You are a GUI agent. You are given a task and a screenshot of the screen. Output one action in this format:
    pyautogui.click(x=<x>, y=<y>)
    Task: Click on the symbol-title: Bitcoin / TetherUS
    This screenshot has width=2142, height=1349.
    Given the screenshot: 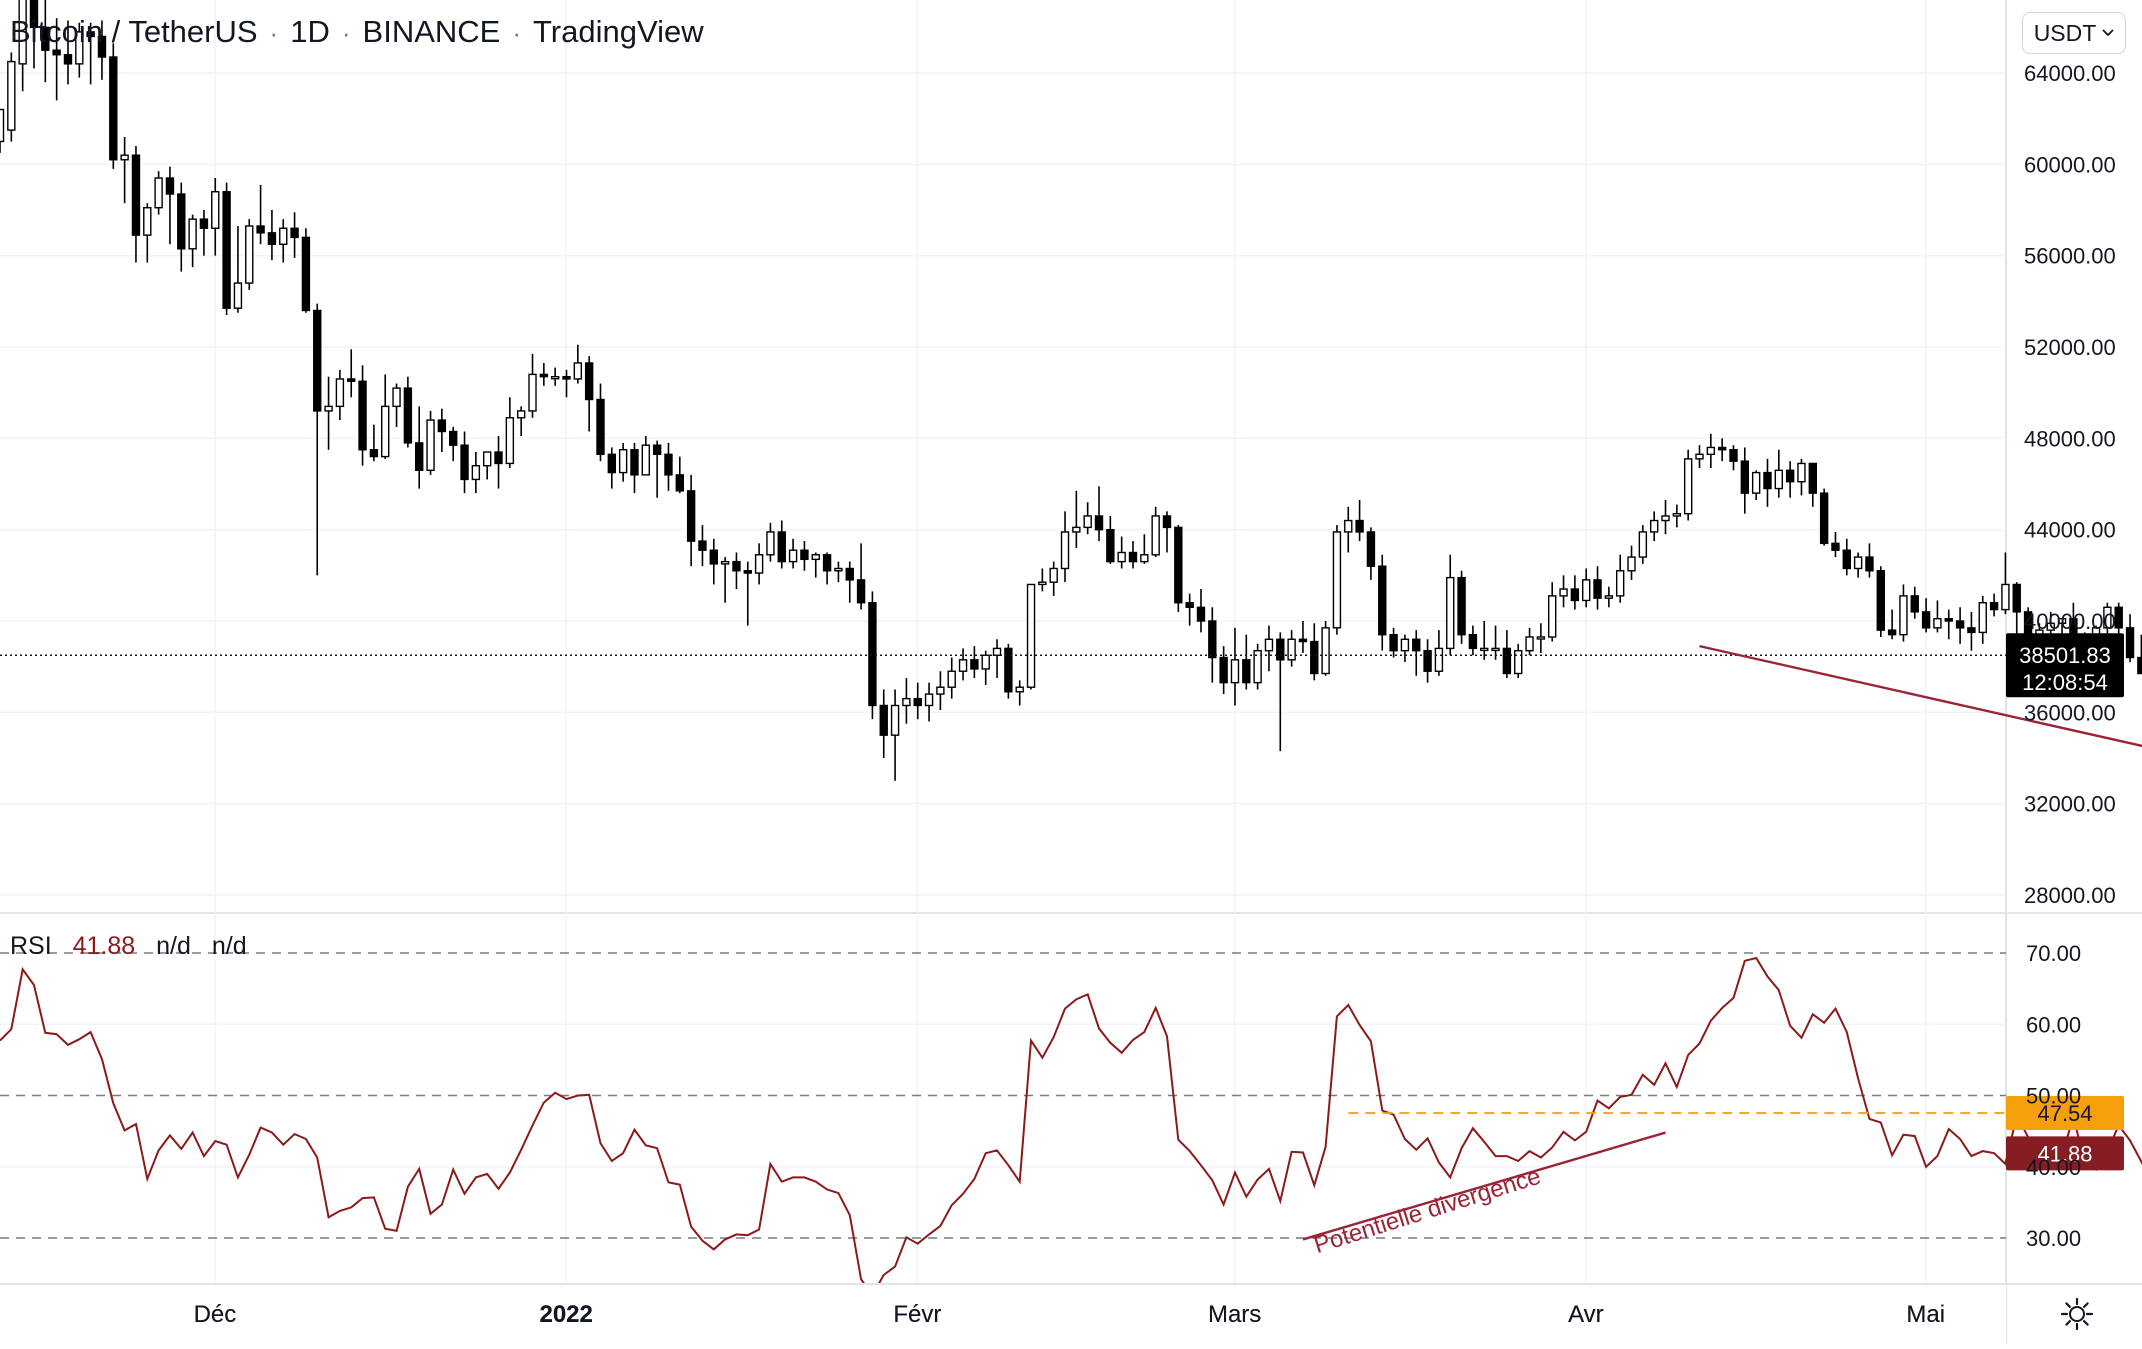 What is the action you would take?
    pyautogui.click(x=134, y=32)
    